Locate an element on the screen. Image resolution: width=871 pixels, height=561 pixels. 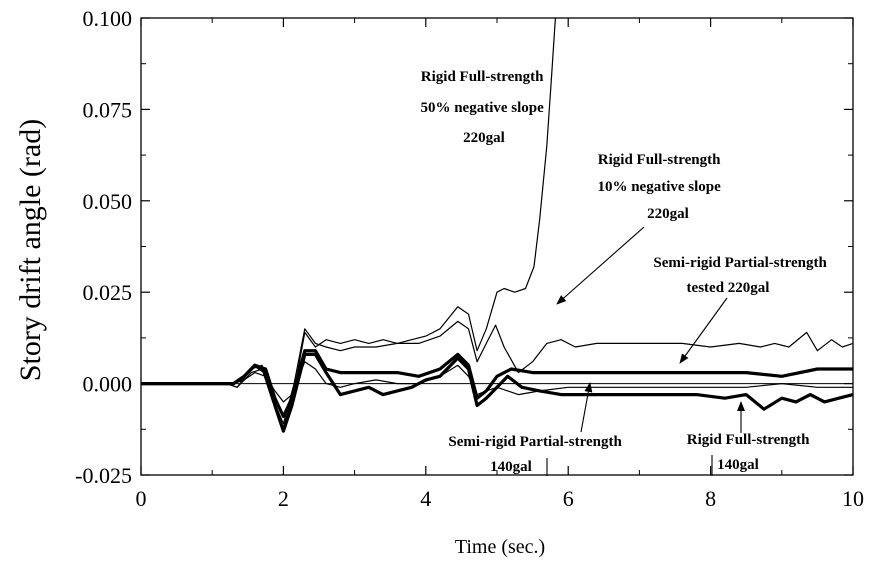
x-tick-label: 6 is located at coordinates (568, 498).